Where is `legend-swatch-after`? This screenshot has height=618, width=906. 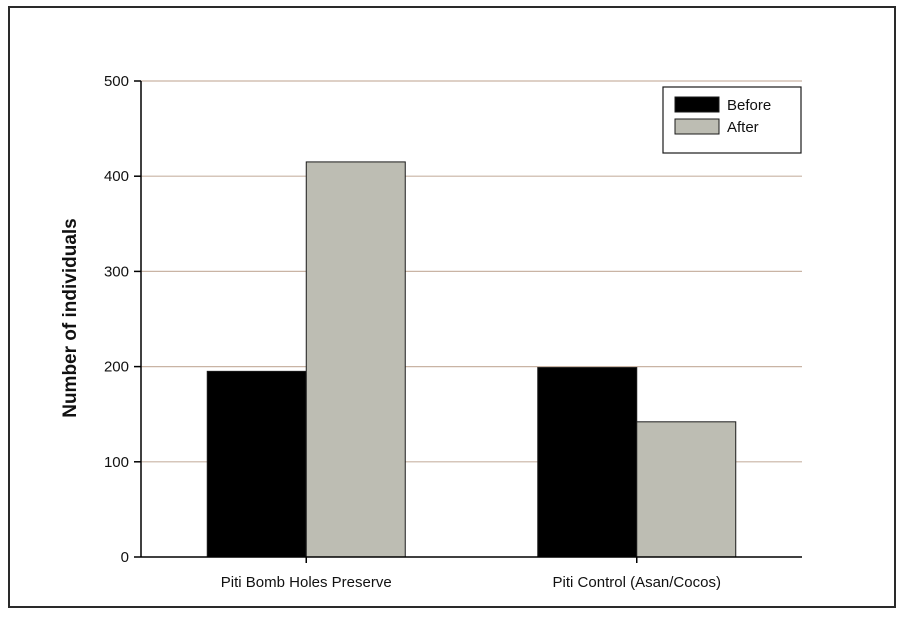 legend-swatch-after is located at coordinates (697, 126).